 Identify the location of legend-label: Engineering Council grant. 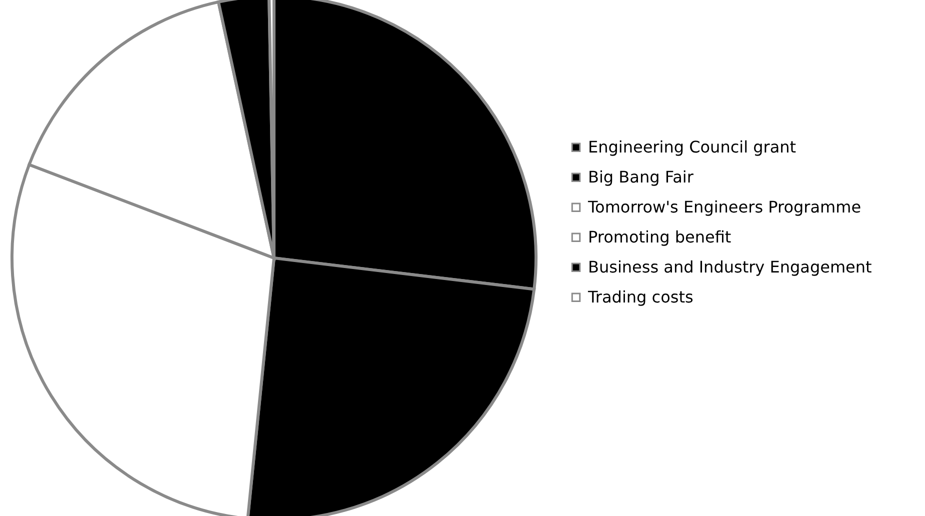
(692, 146).